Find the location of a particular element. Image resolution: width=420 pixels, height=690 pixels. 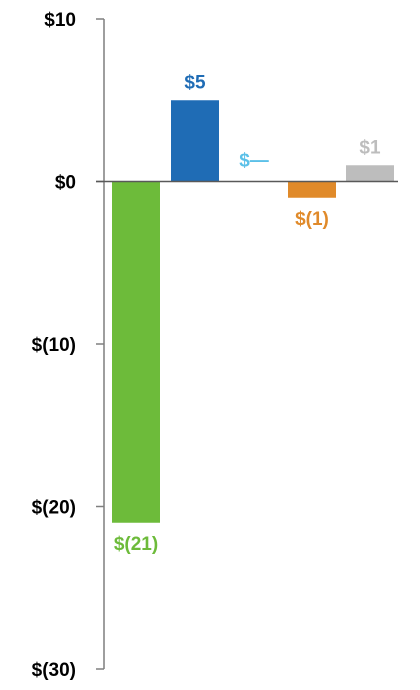

y-tick-label: $10 is located at coordinates (60, 20).